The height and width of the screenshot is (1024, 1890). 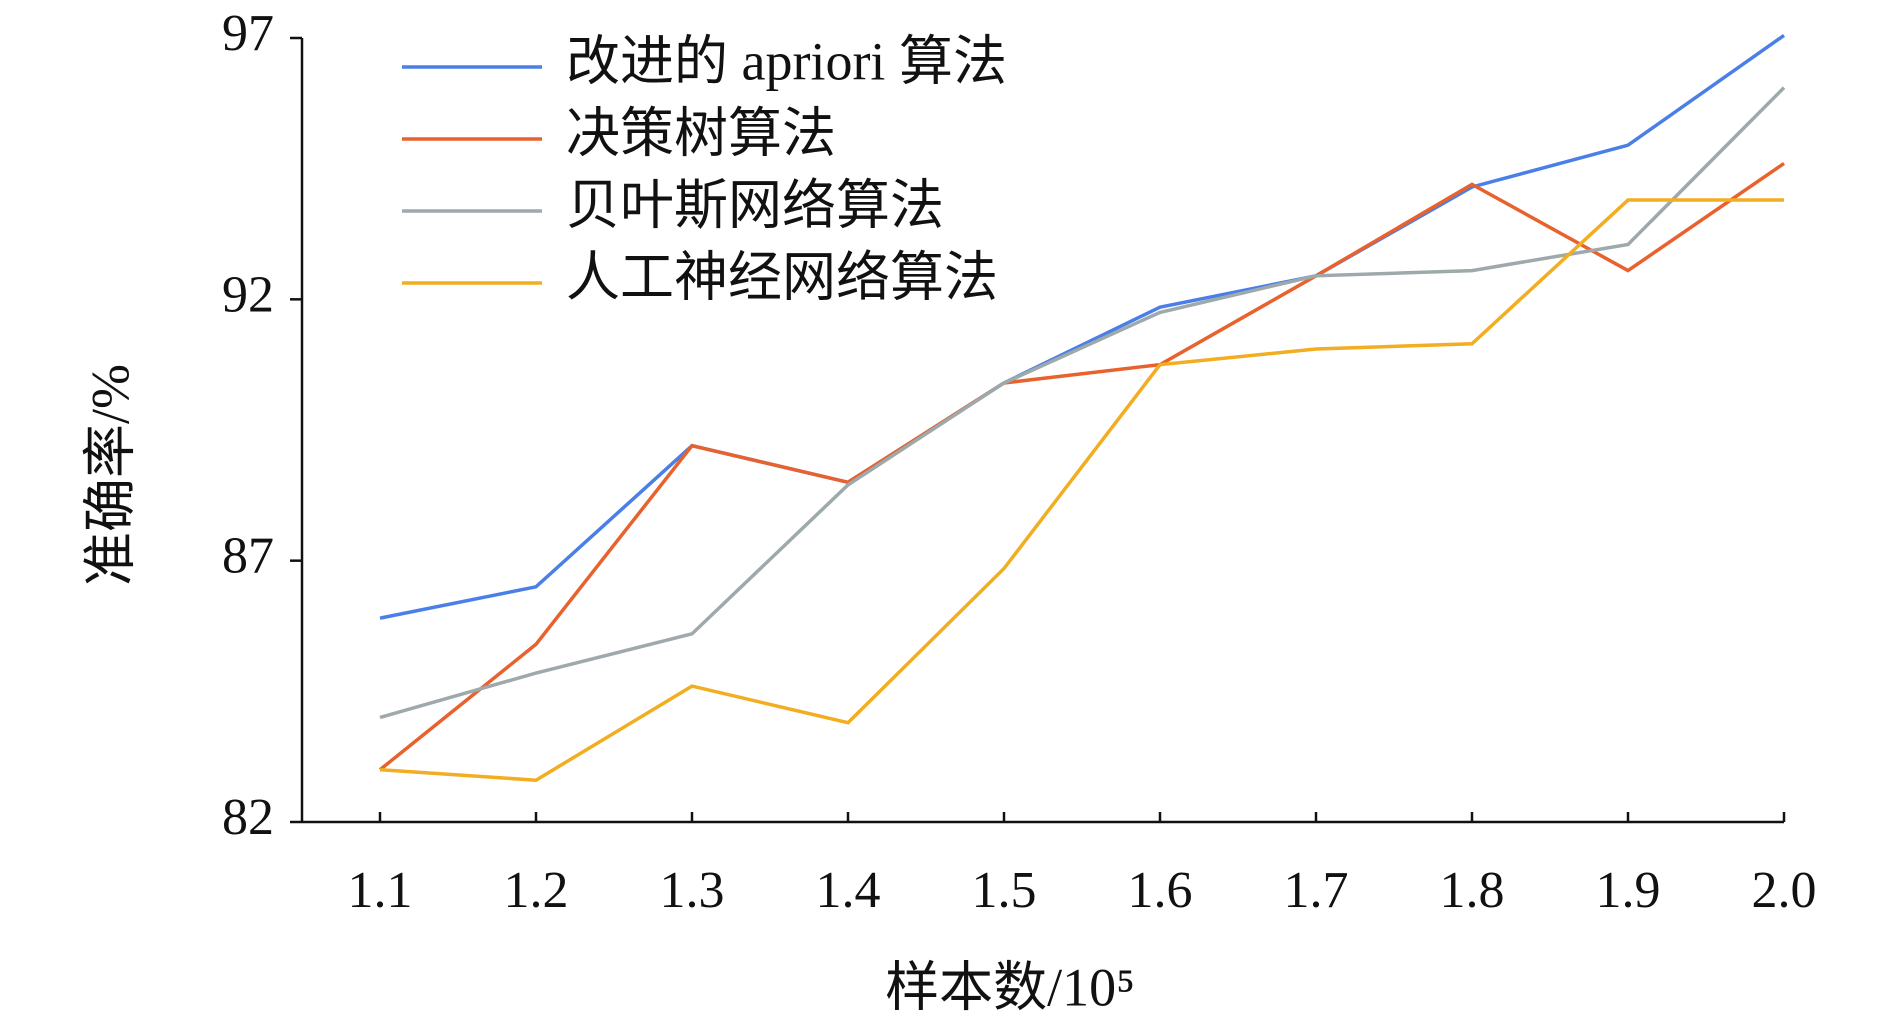 What do you see at coordinates (536, 890) in the screenshot?
I see `x-tick-label: 1.2` at bounding box center [536, 890].